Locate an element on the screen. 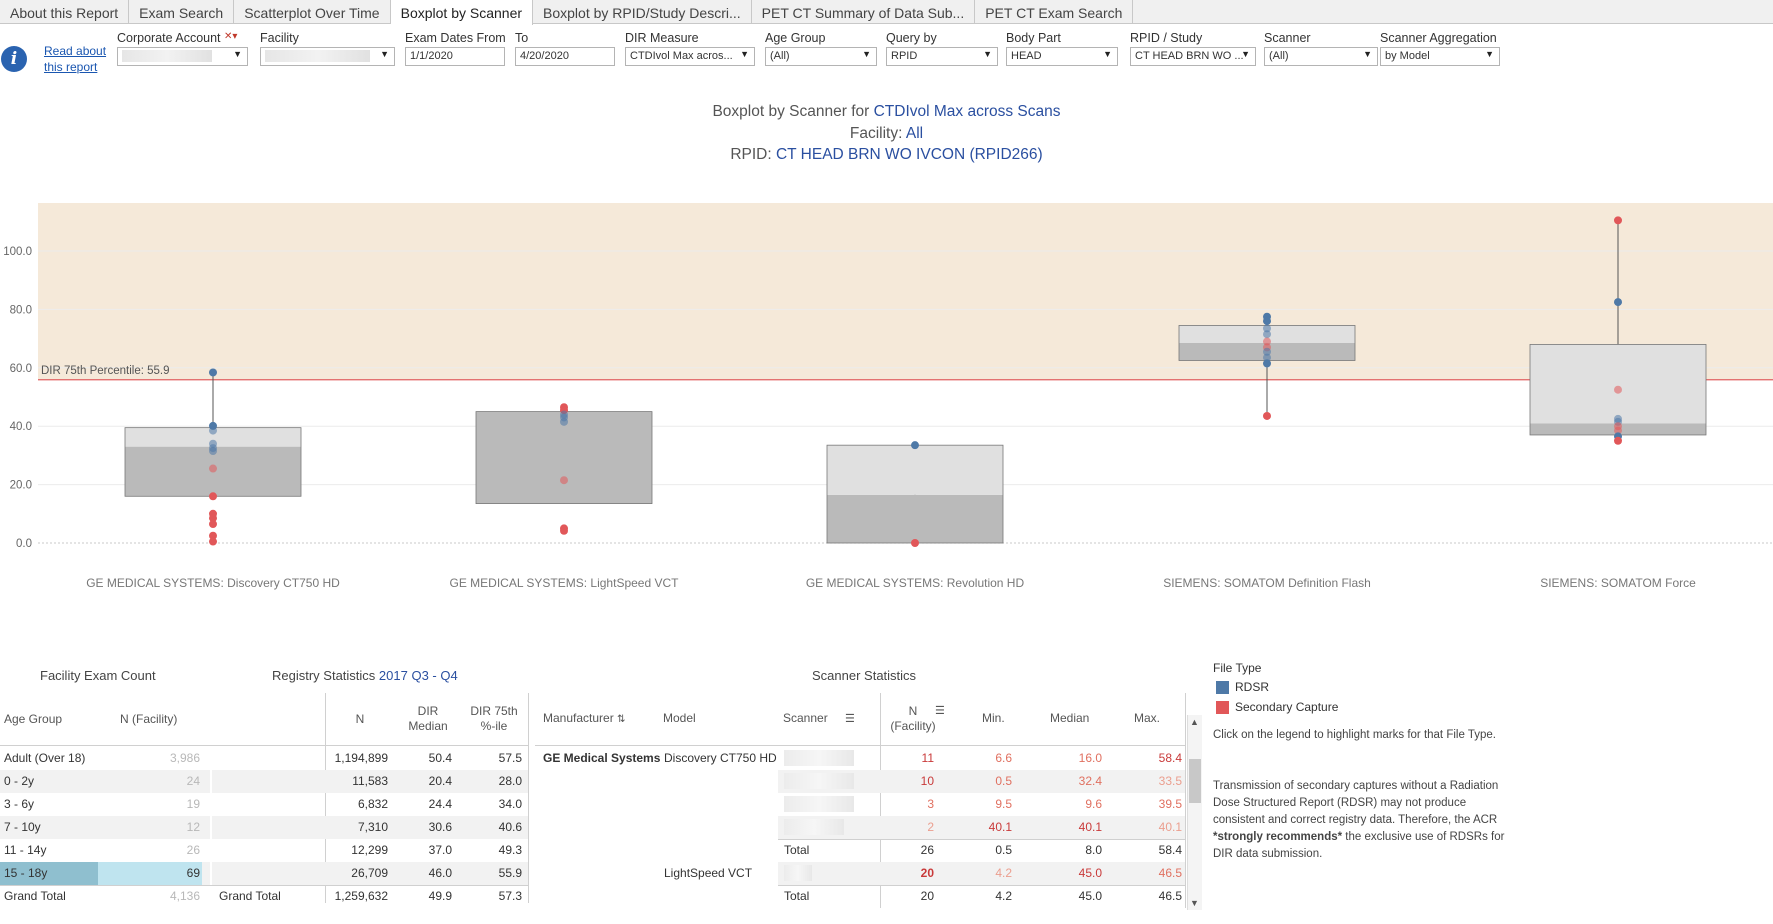  col-scanner: Scanner ☰ is located at coordinates (819, 719).